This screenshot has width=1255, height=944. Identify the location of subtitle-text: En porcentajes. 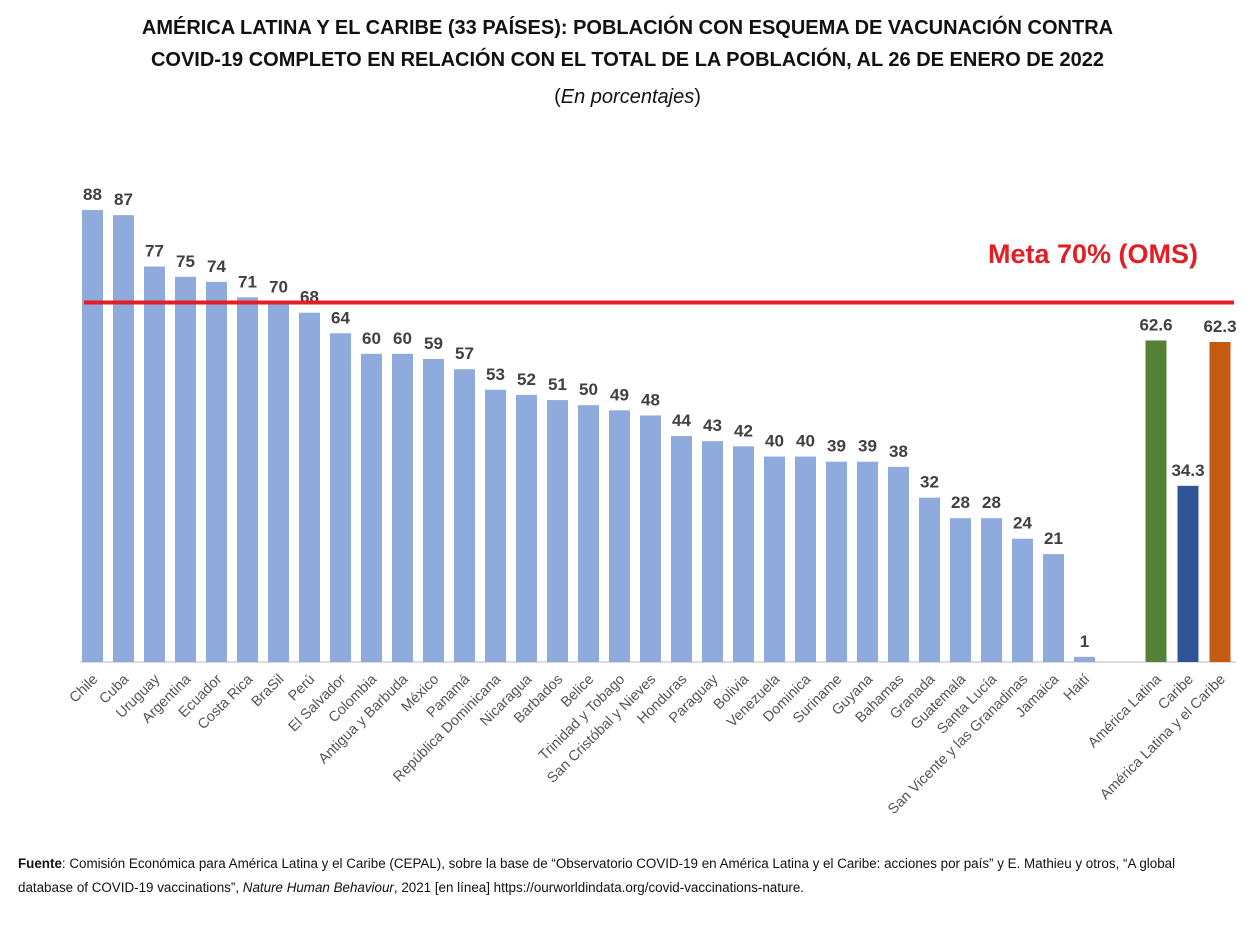
(627, 97).